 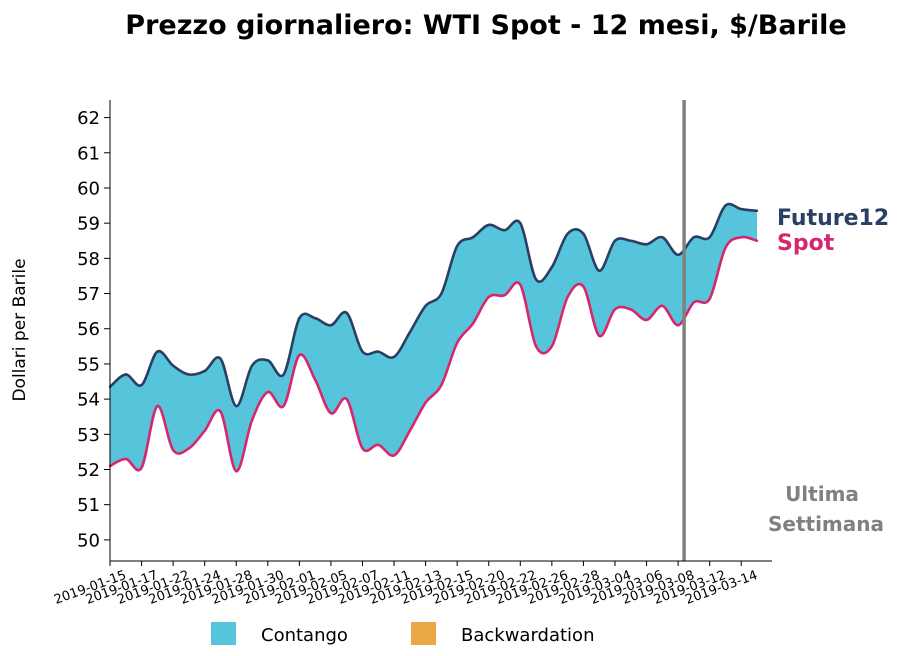 I want to click on y-tick-label: 58, so click(x=88, y=259).